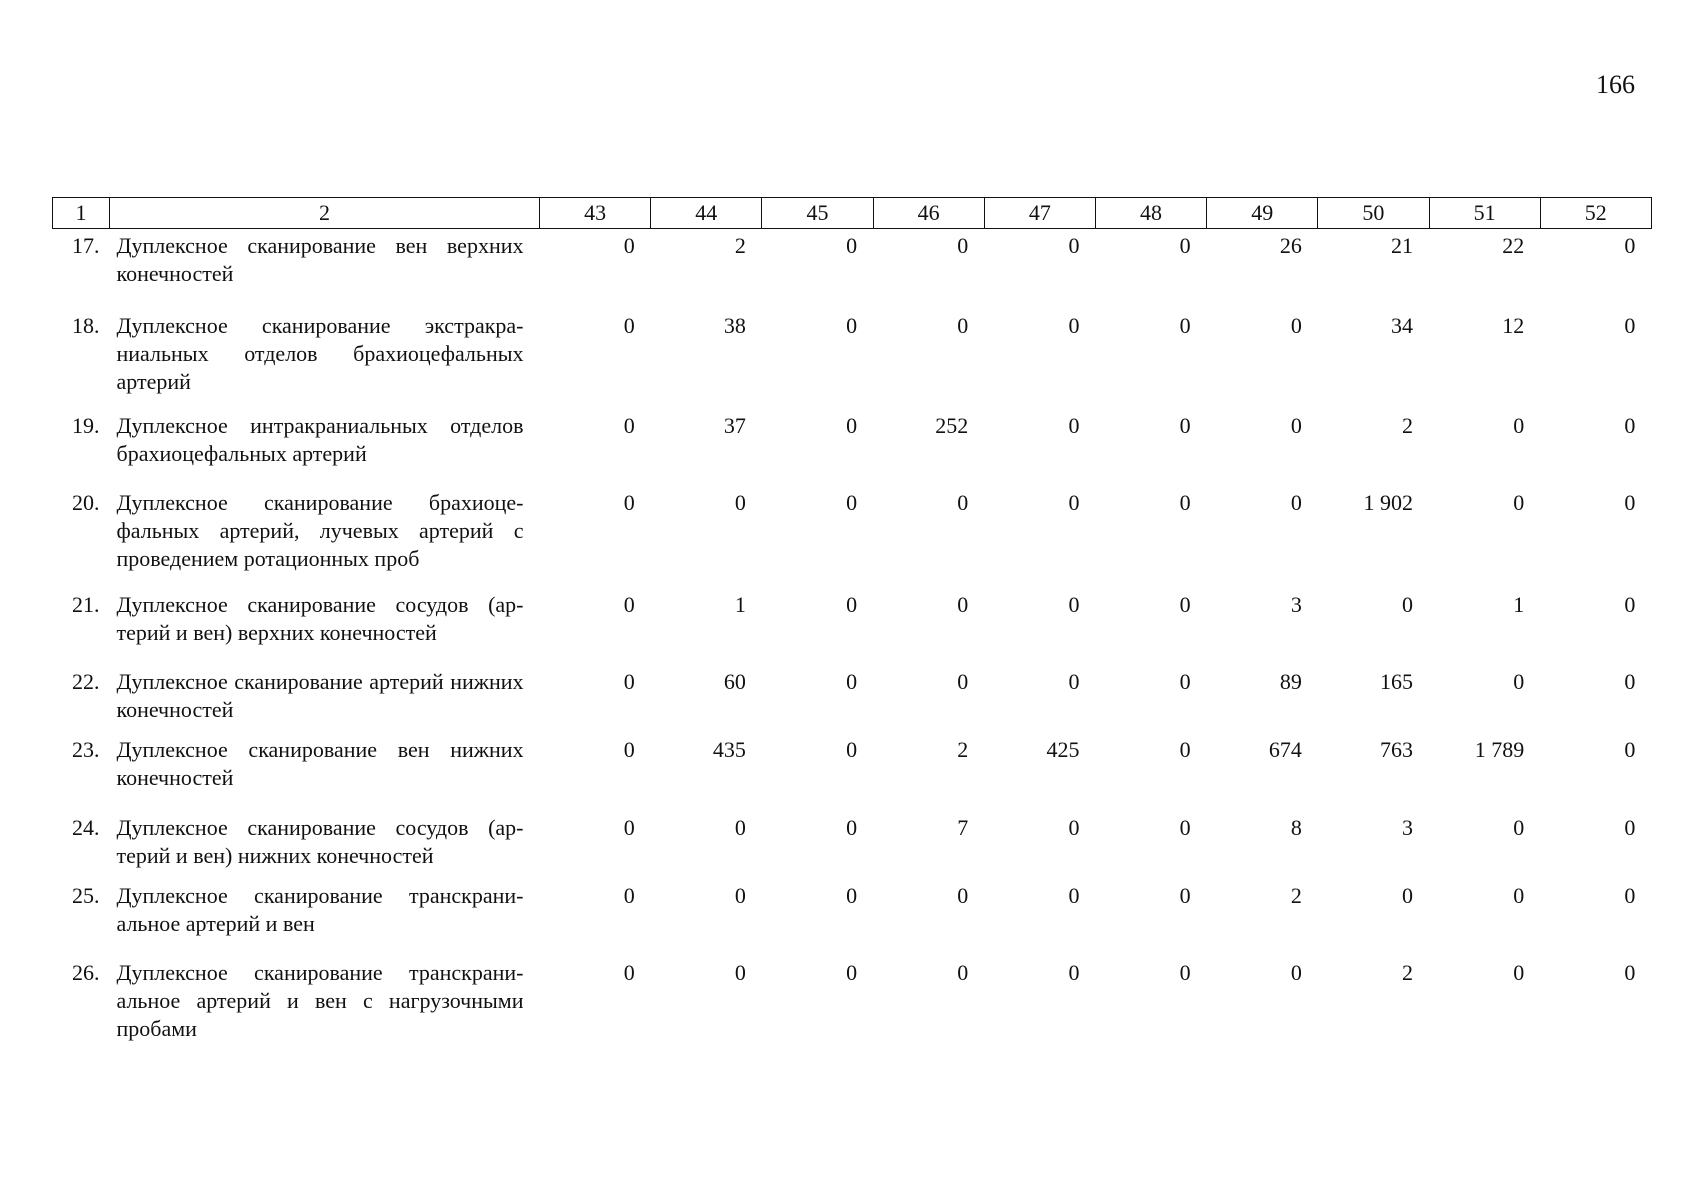 The image size is (1695, 1200). I want to click on value-cell: 425, so click(1063, 749).